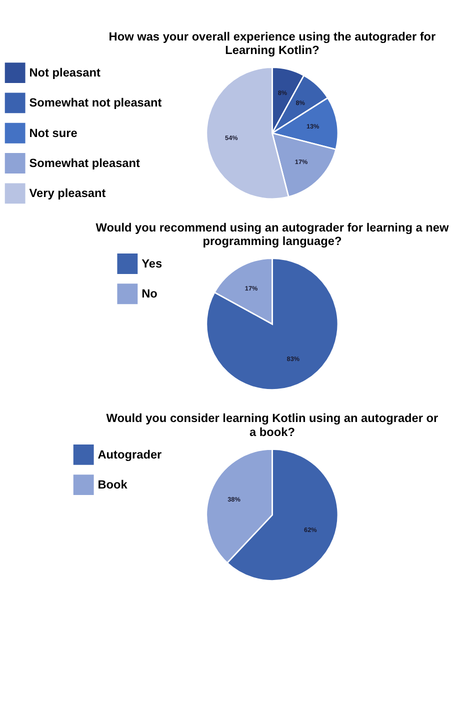 This screenshot has height=705, width=454. Describe the element at coordinates (64, 72) in the screenshot. I see `legend-label: Not pleasant` at that location.